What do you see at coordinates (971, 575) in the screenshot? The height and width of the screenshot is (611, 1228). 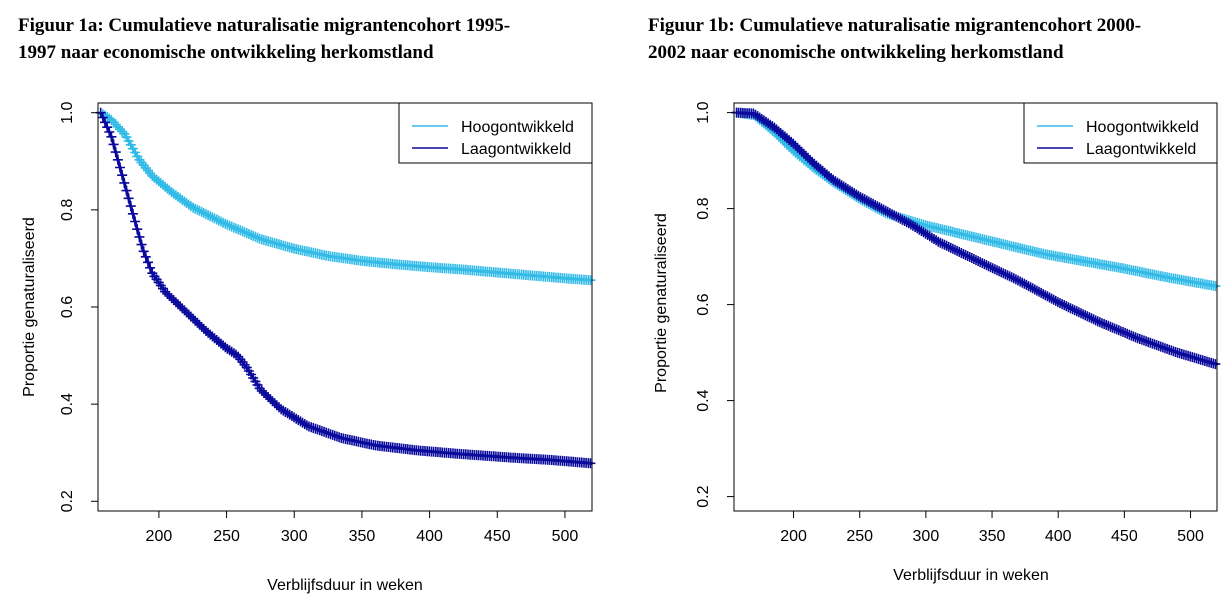 I see `chart-1b-x-axis-label: Verblijfsduur in weken` at bounding box center [971, 575].